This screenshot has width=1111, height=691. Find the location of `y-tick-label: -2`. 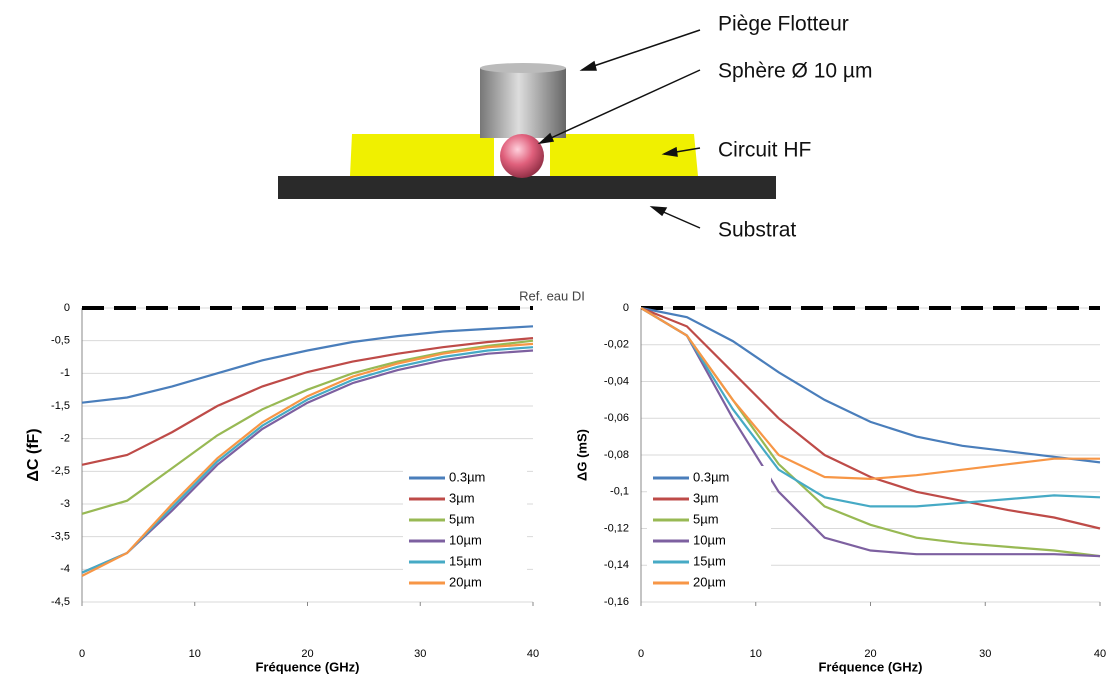

y-tick-label: -2 is located at coordinates (65, 439).